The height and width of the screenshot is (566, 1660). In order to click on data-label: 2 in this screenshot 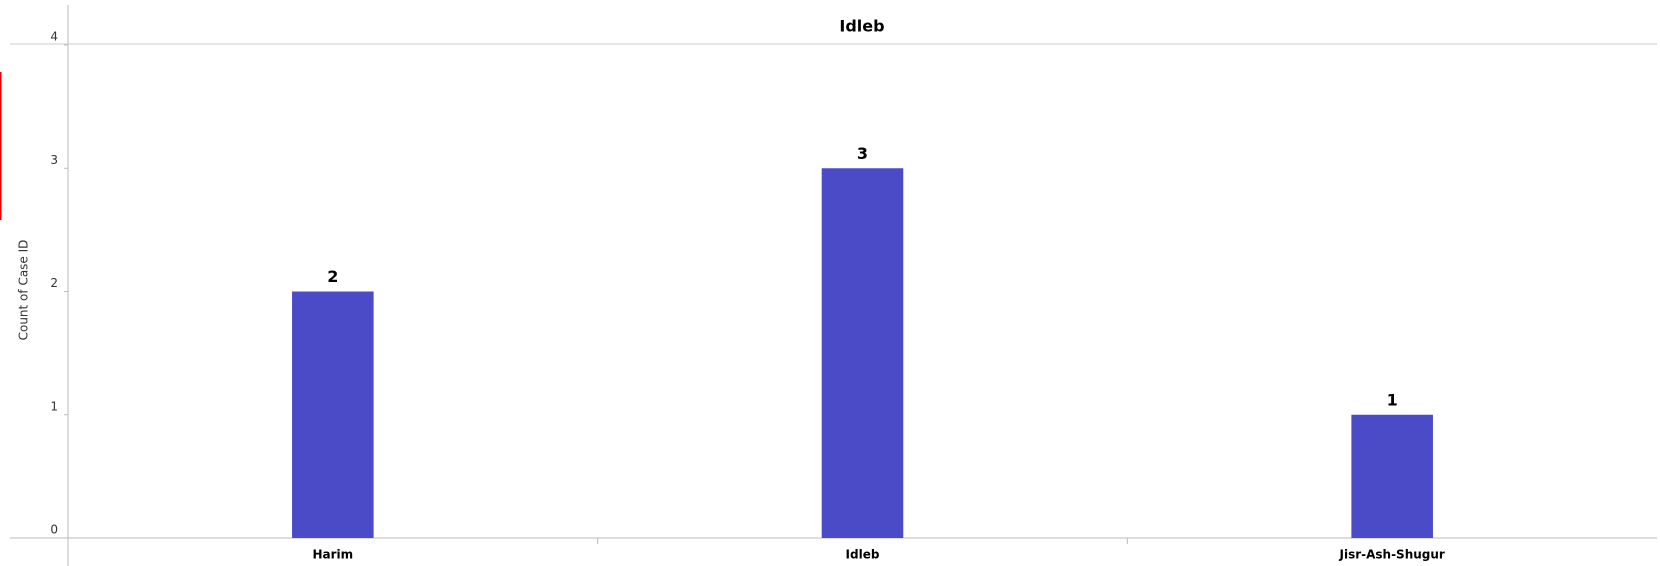, I will do `click(332, 276)`.